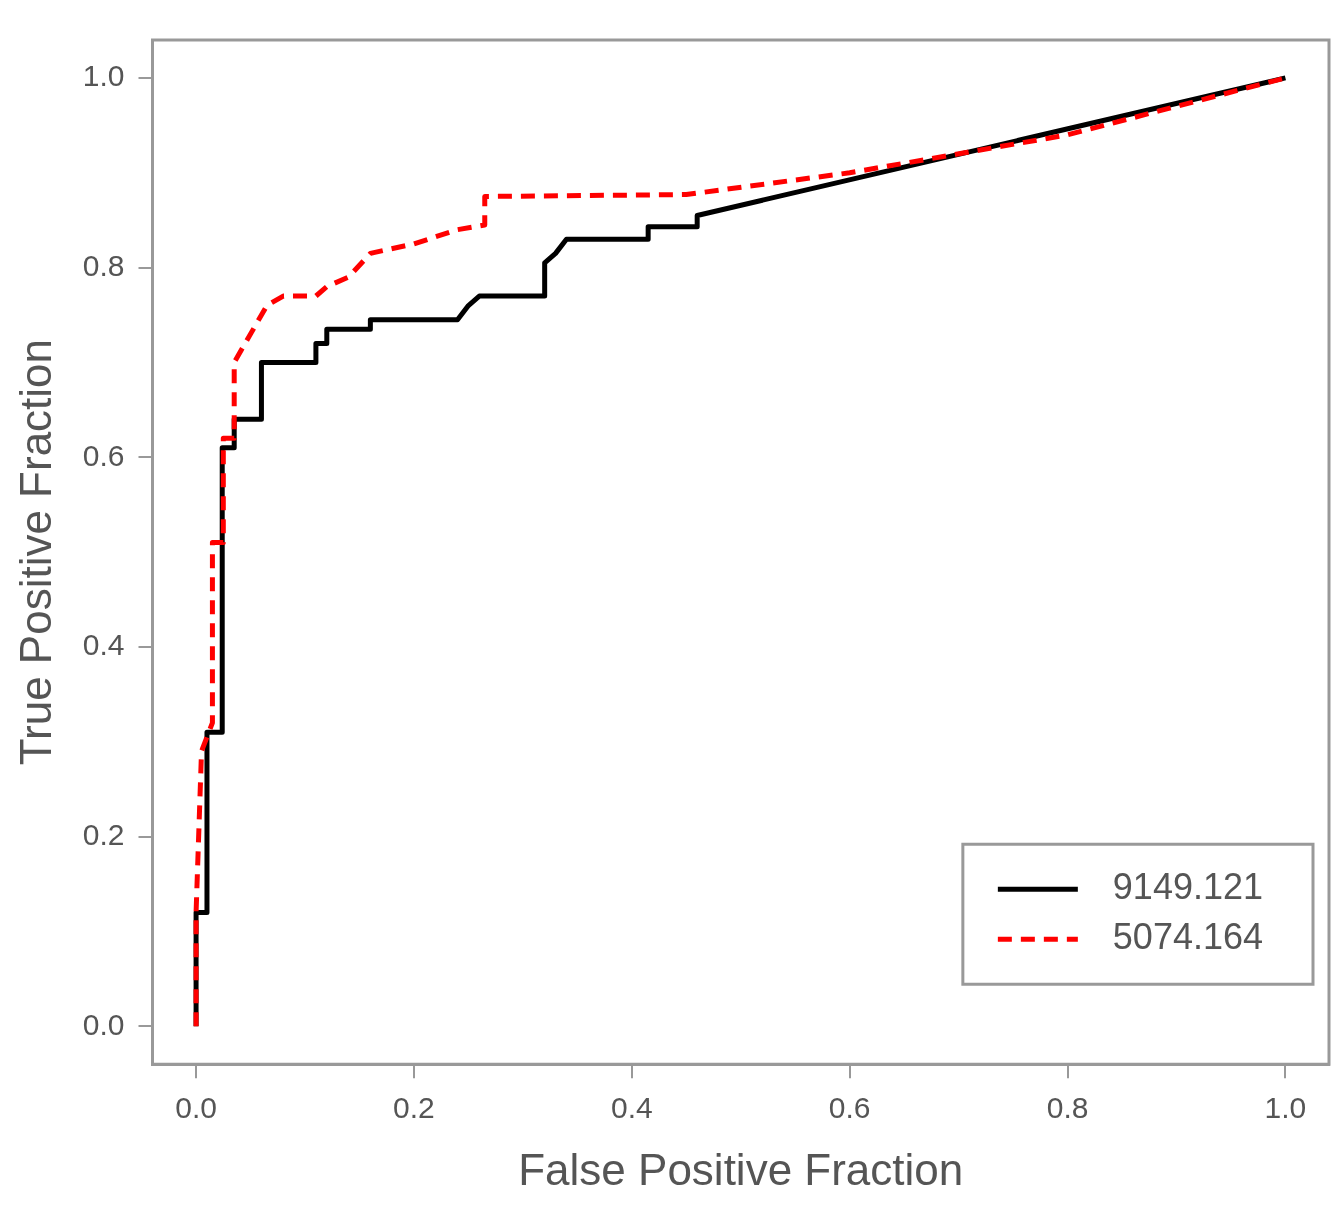  Describe the element at coordinates (1067, 1108) in the screenshot. I see `x-tick-label: 0.8` at that location.